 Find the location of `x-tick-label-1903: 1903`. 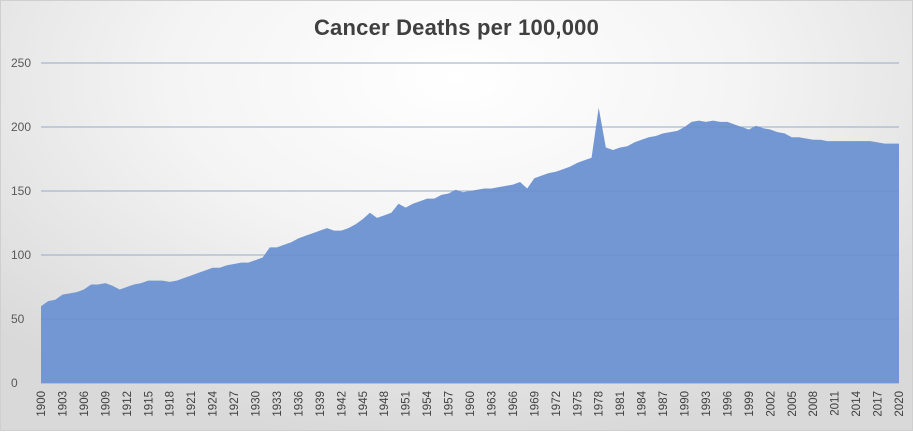

x-tick-label-1903: 1903 is located at coordinates (63, 404).